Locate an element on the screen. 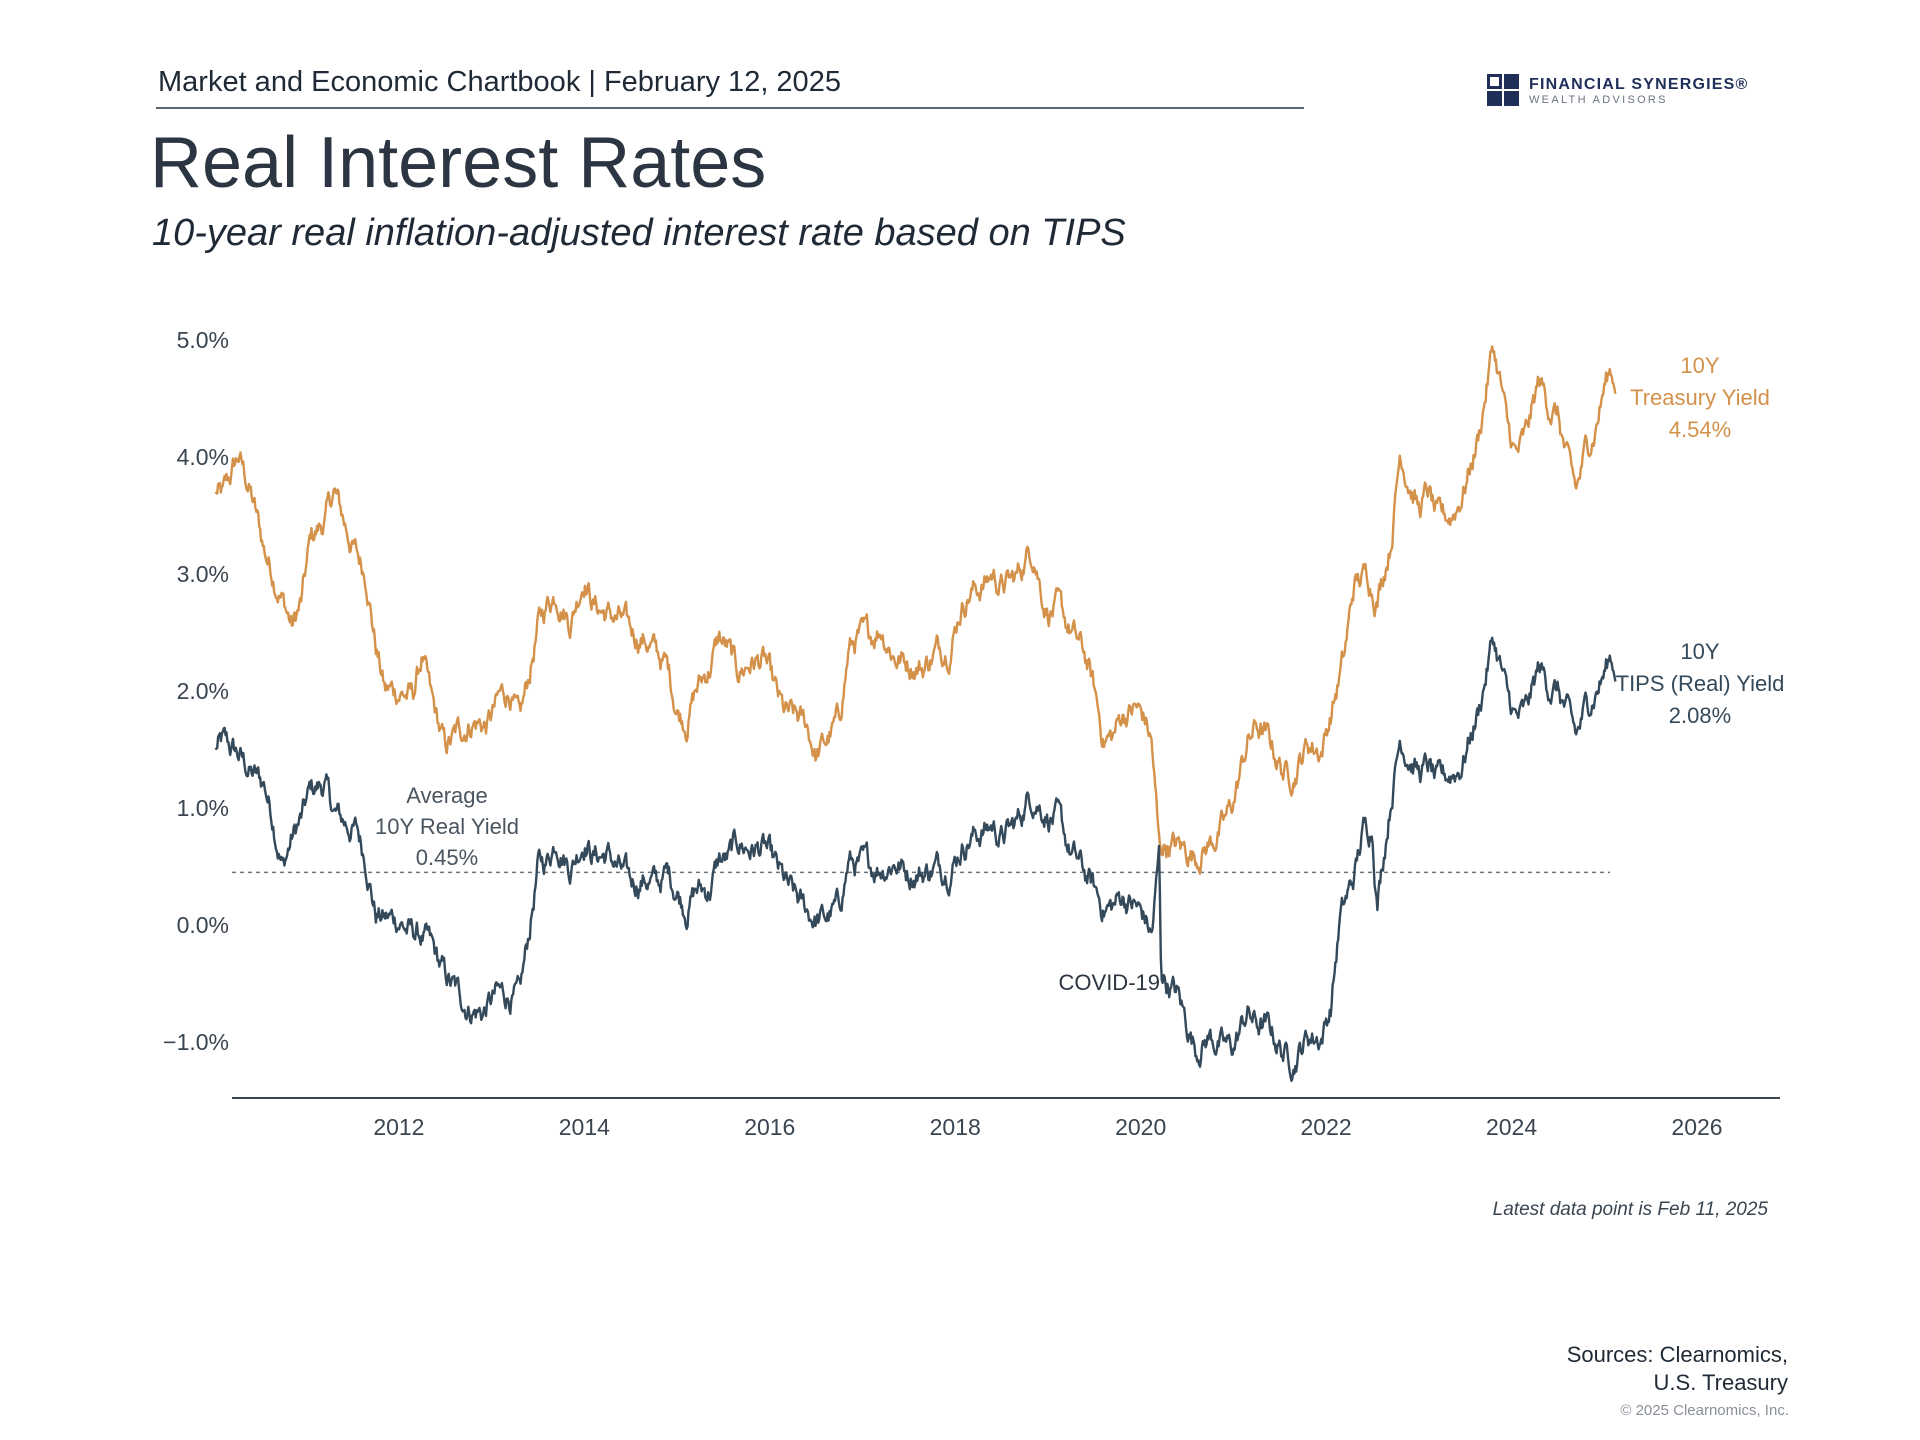 The image size is (1920, 1440). y-tick-label: 3.0% is located at coordinates (203, 574).